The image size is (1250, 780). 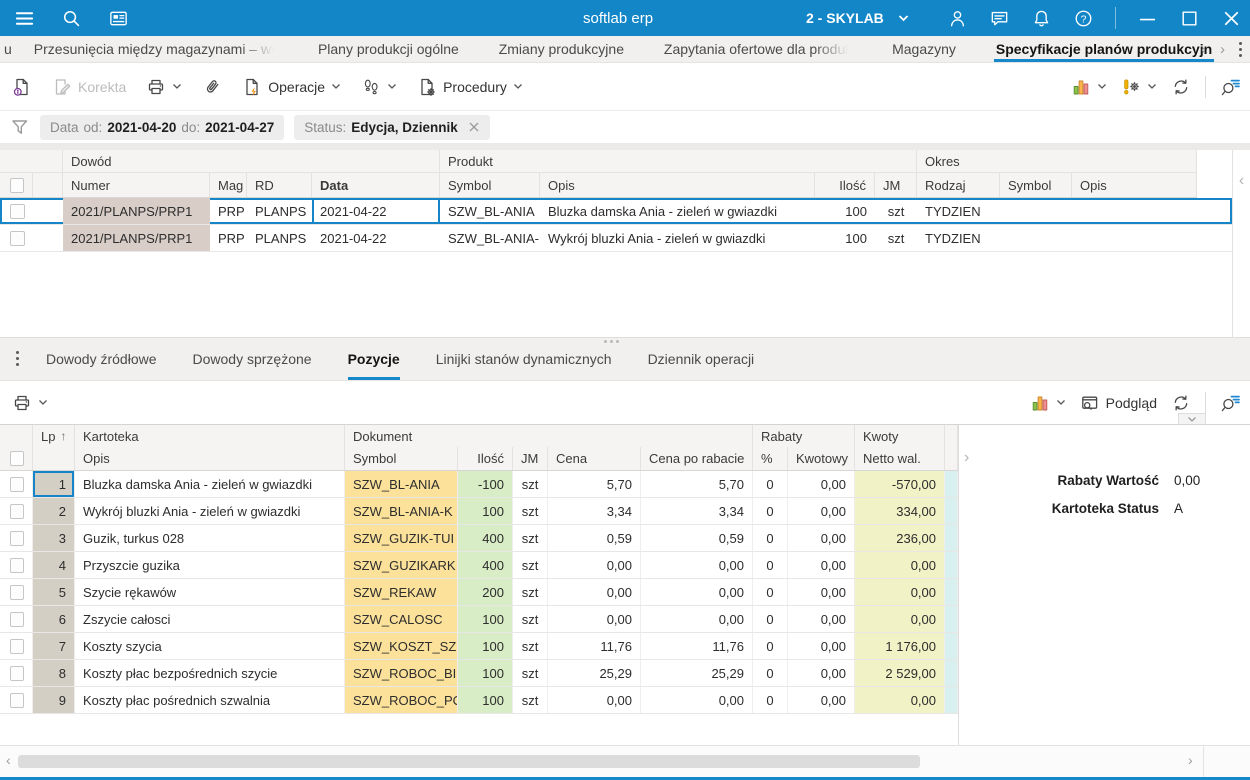 I want to click on korekta-button: Korekta, so click(x=89, y=87).